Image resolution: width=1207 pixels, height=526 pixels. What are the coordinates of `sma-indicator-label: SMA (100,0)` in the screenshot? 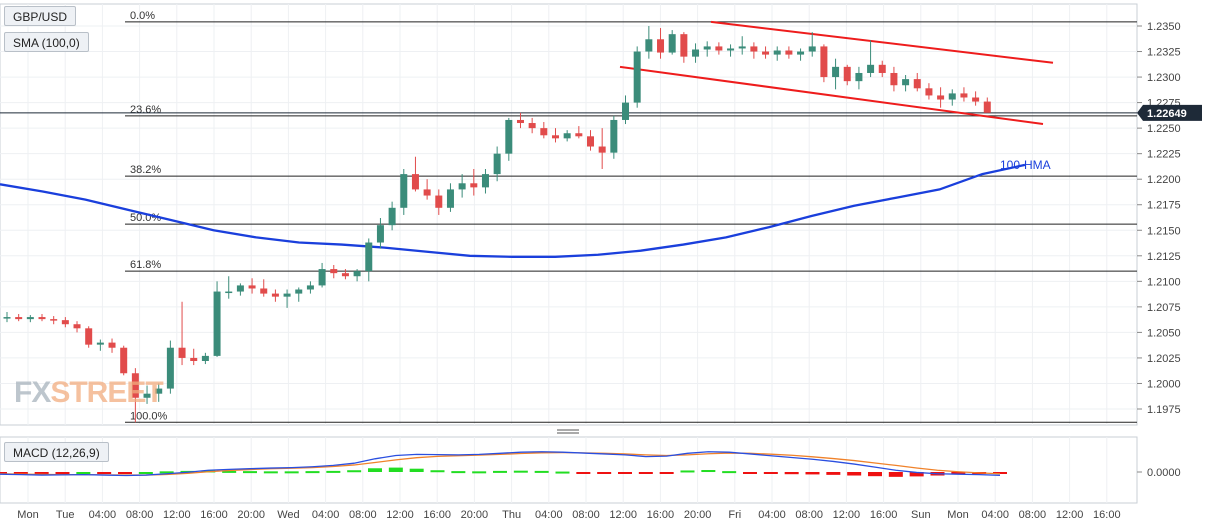 It's located at (46, 42).